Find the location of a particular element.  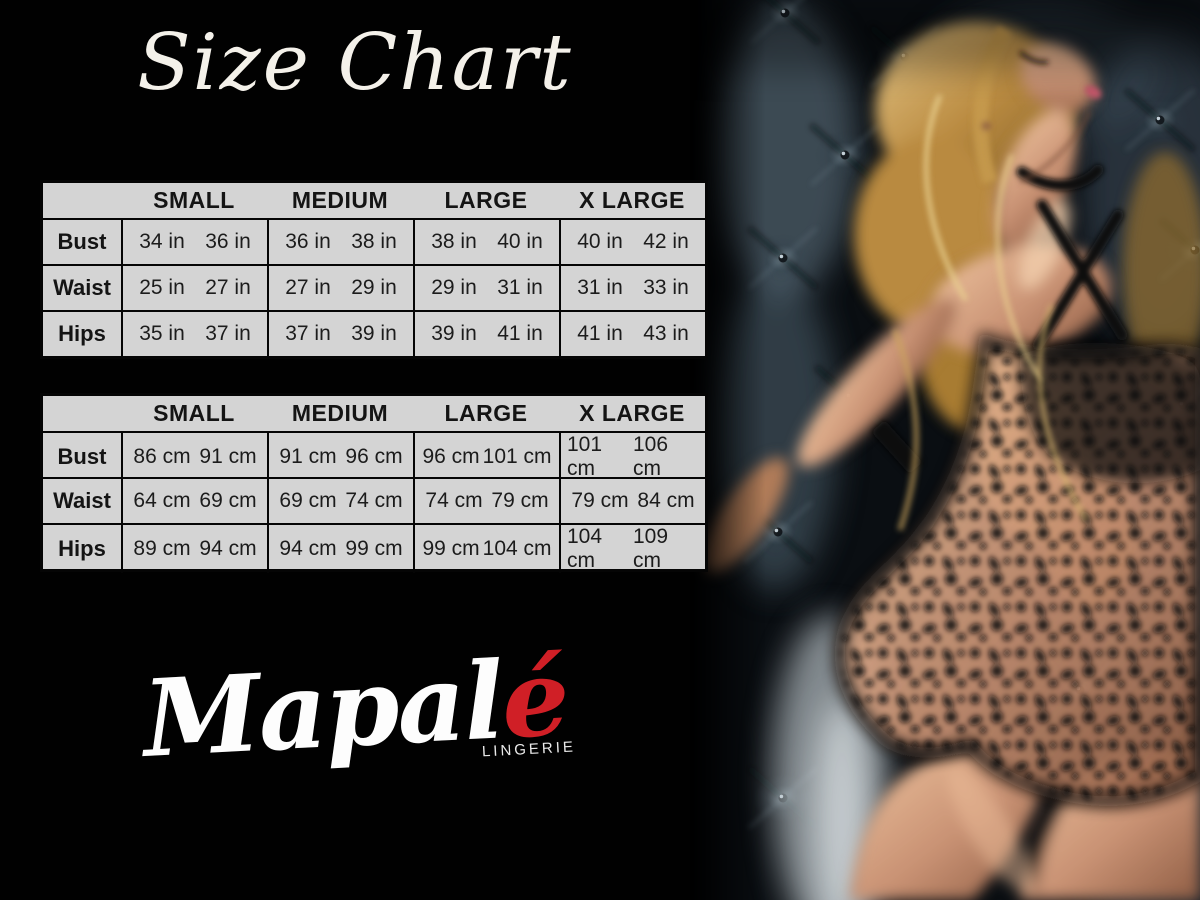

measure-high: 99 cm is located at coordinates (374, 548).